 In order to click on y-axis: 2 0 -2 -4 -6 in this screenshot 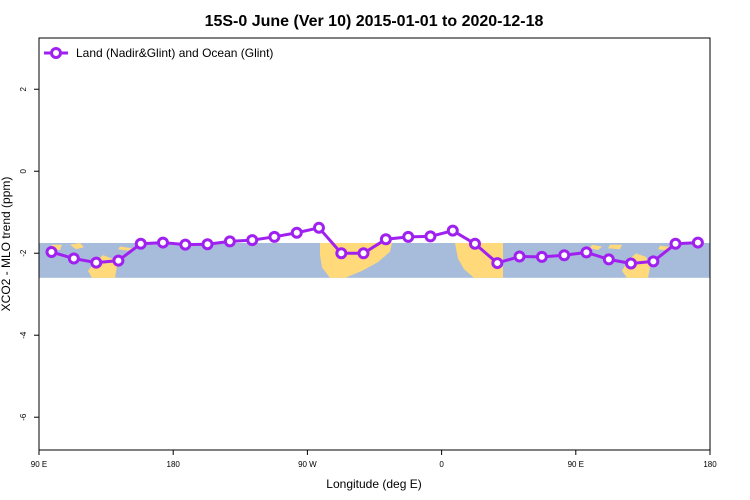, I will do `click(29, 253)`.